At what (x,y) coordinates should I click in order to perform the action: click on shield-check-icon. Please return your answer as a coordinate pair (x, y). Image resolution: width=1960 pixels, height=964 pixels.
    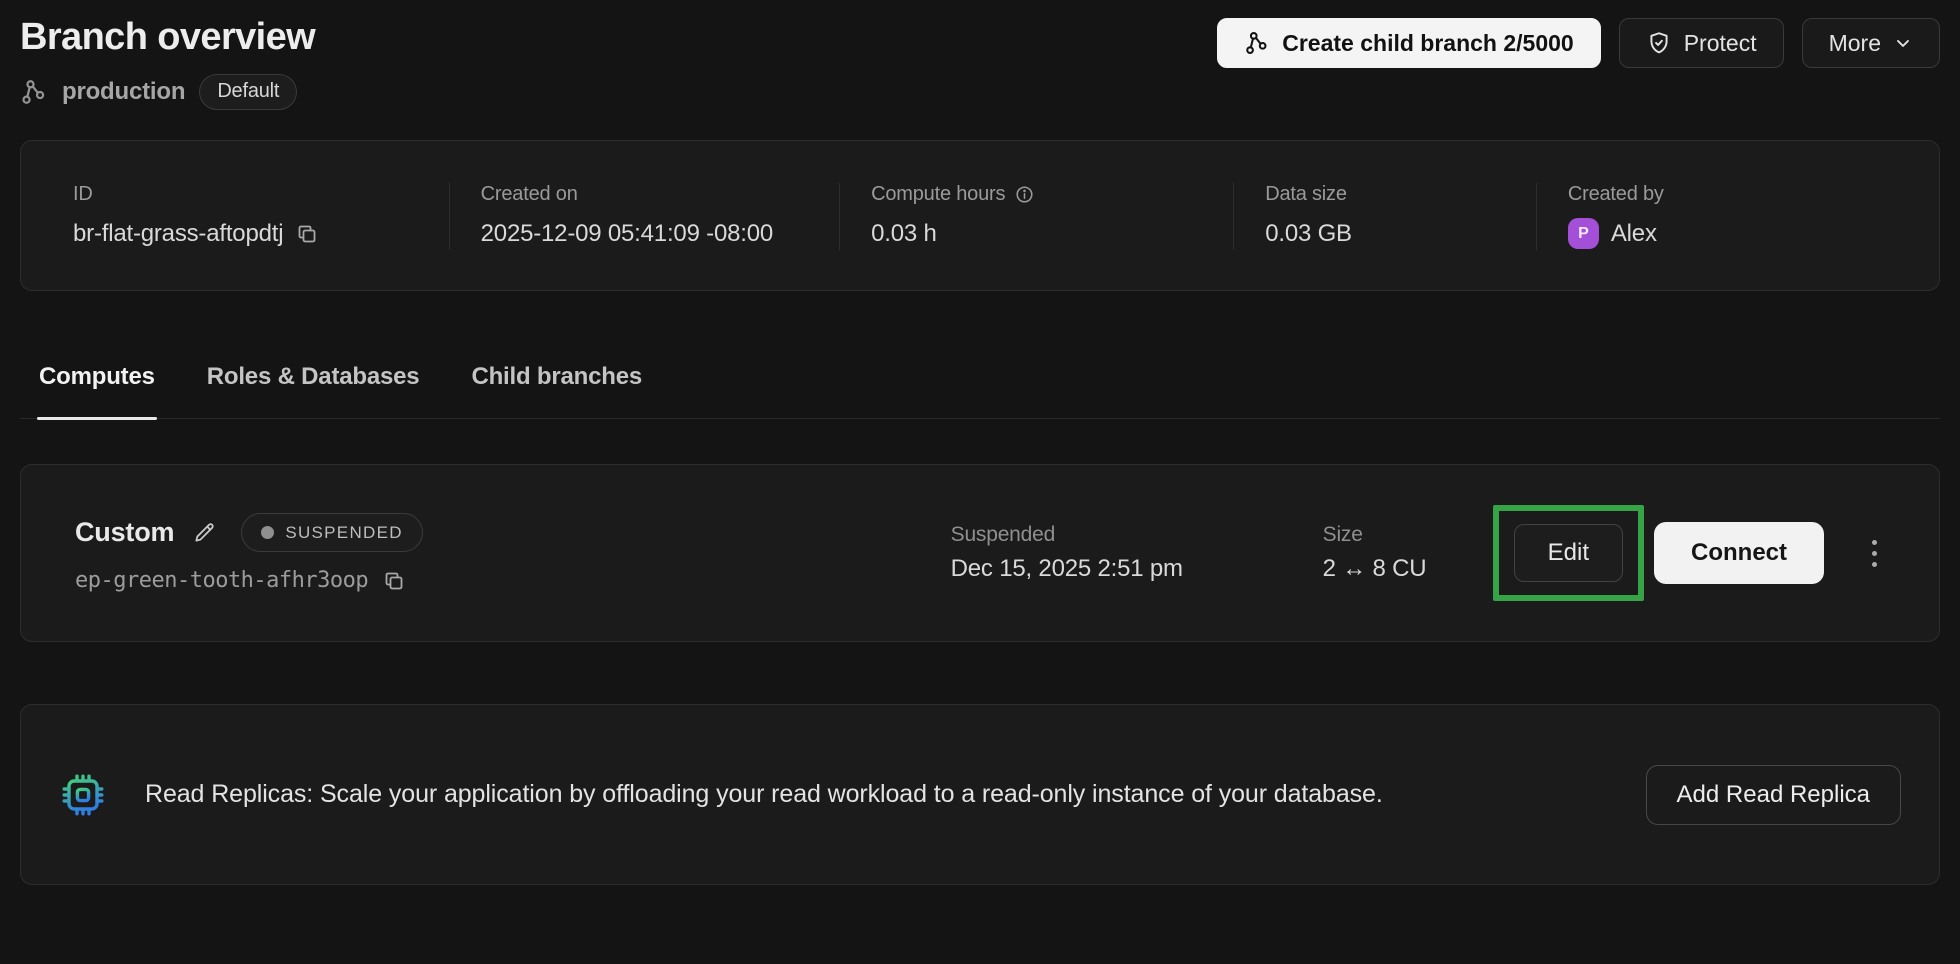
    Looking at the image, I should click on (1659, 43).